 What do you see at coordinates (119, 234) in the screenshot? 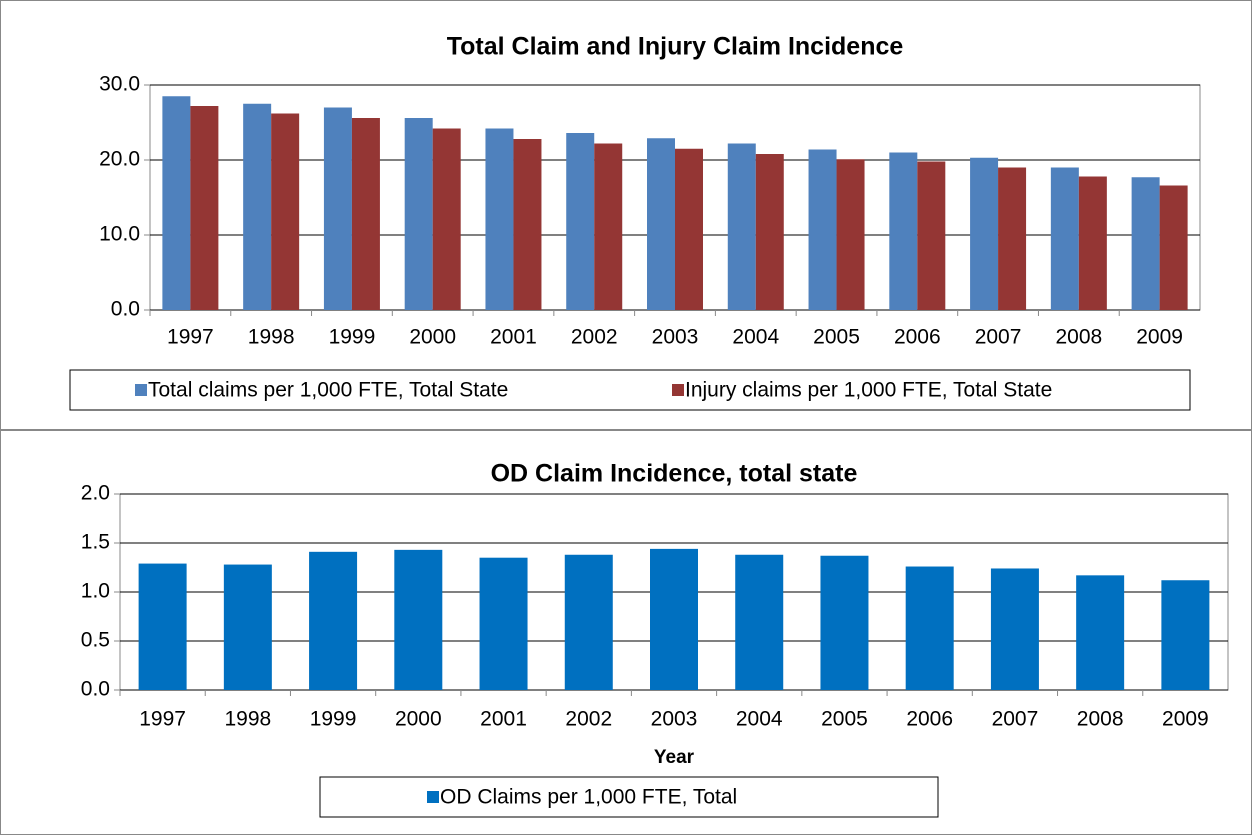
I see `y-tick-label: 10.0` at bounding box center [119, 234].